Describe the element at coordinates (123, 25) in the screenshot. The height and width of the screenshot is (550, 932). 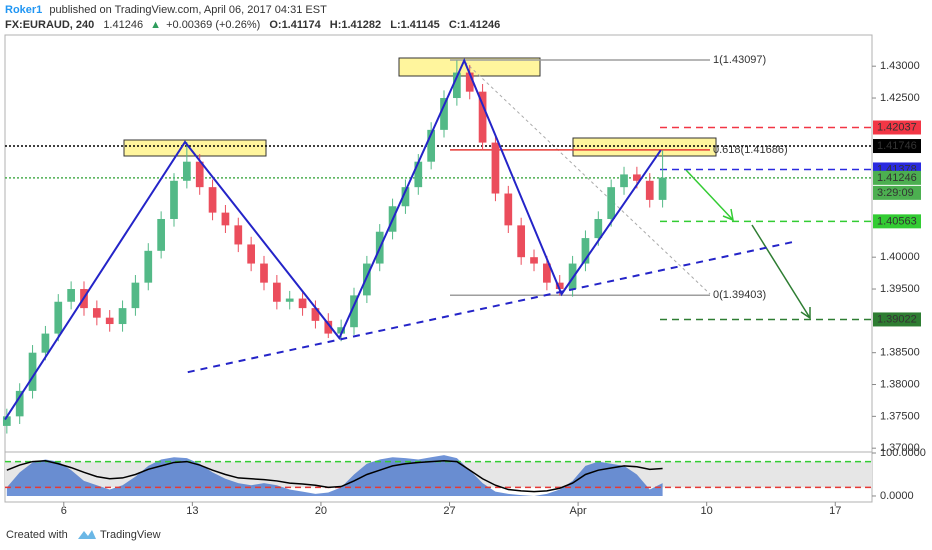
I see `last: 1.41246` at that location.